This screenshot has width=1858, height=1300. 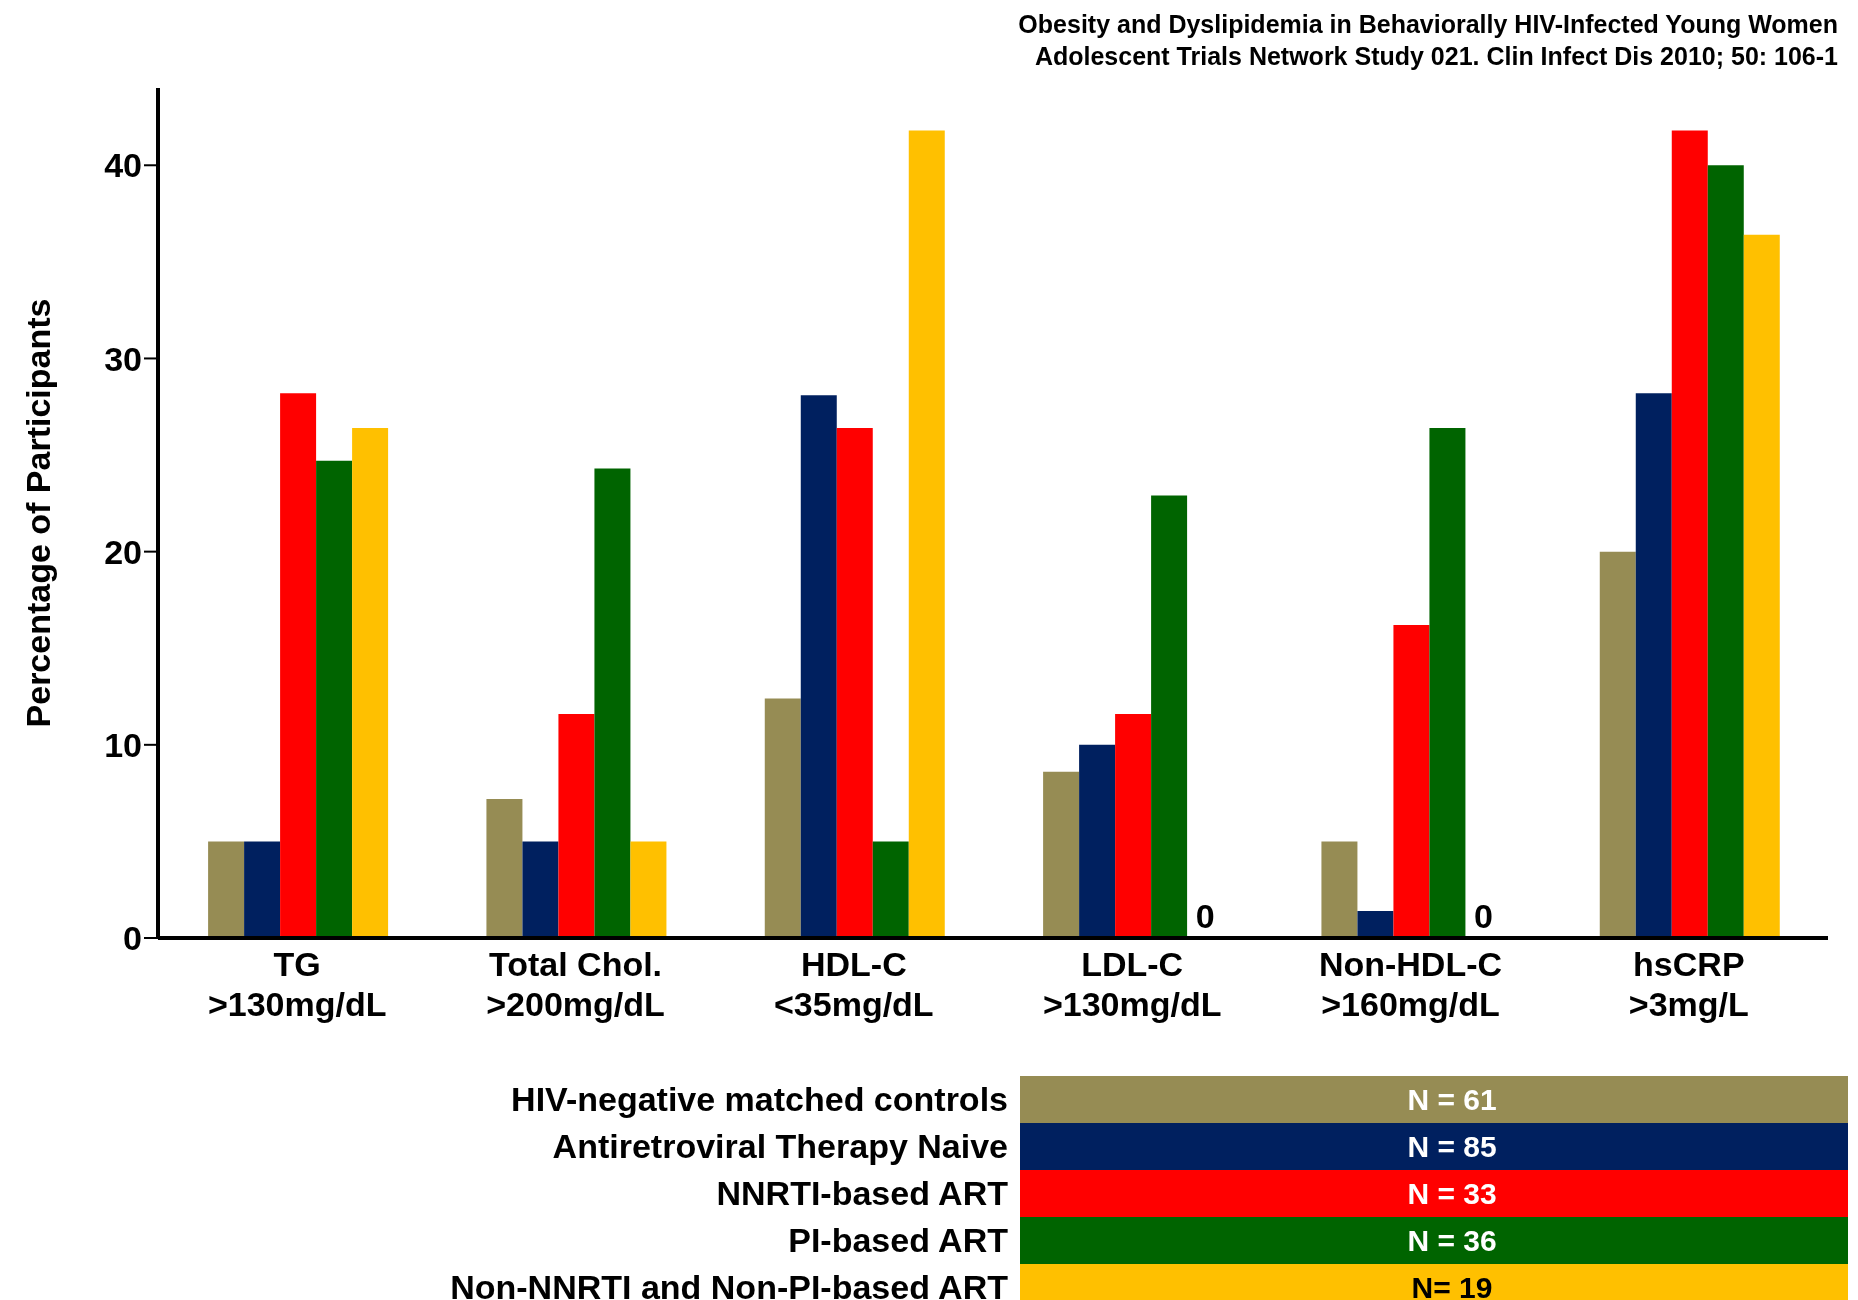 I want to click on text: Adolescent Trials Network Study 021. Clin Infect Dis 2010; 50: 106-1, so click(x=1435, y=56).